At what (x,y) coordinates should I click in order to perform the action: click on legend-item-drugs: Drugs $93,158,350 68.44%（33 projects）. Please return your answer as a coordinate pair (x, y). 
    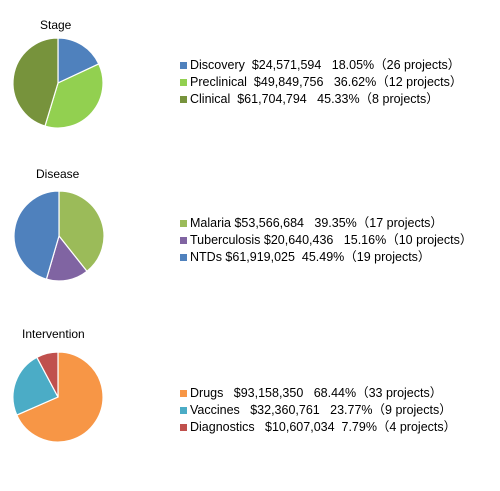
    Looking at the image, I should click on (318, 393).